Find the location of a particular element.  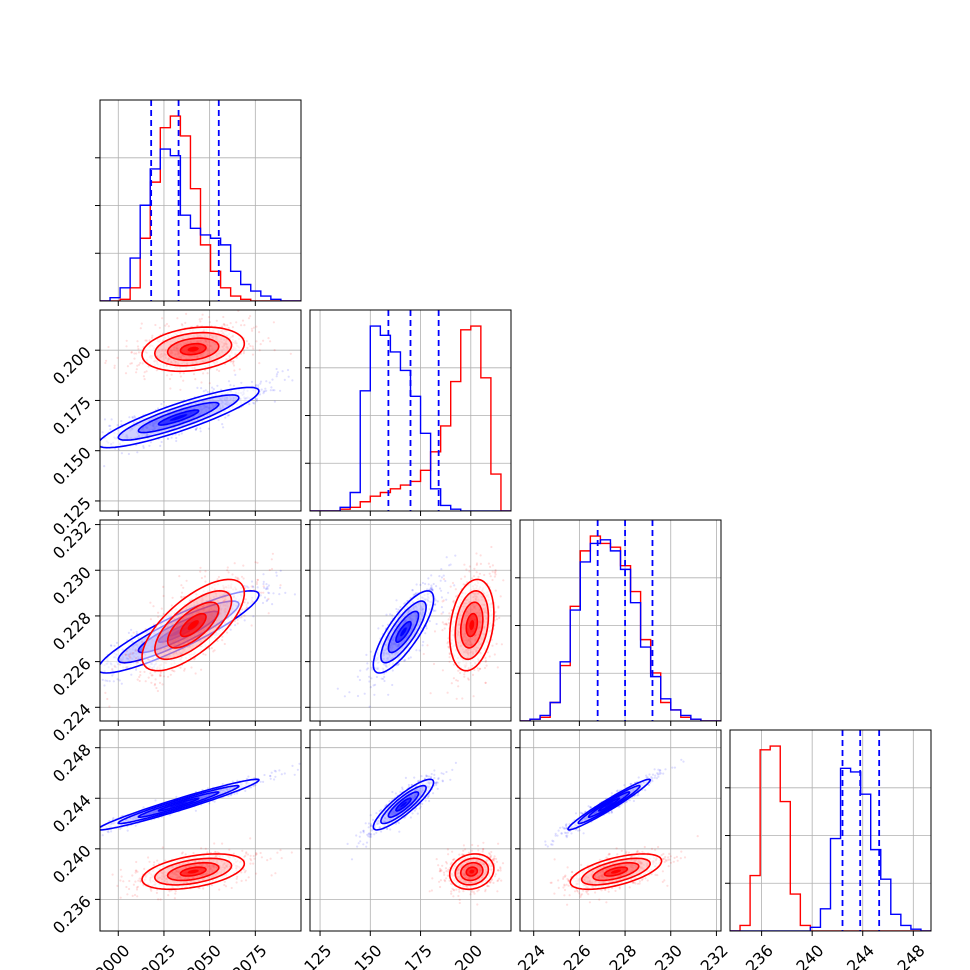

density-peak-red is located at coordinates (193, 349).